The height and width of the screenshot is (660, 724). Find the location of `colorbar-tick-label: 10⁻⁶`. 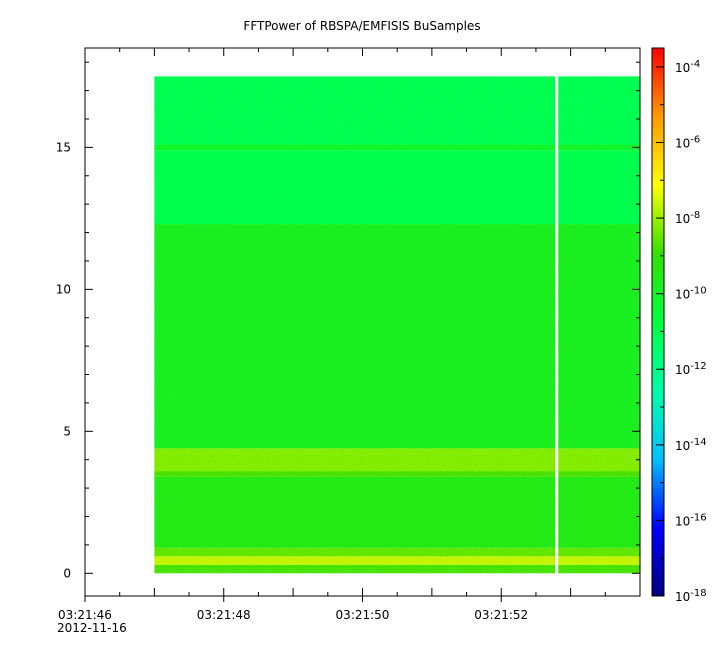

colorbar-tick-label: 10⁻⁶ is located at coordinates (687, 142).